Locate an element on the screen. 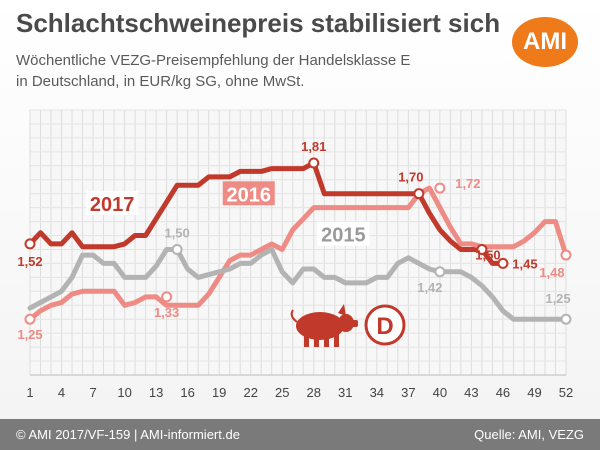  series-label-2017: 2017 is located at coordinates (112, 205).